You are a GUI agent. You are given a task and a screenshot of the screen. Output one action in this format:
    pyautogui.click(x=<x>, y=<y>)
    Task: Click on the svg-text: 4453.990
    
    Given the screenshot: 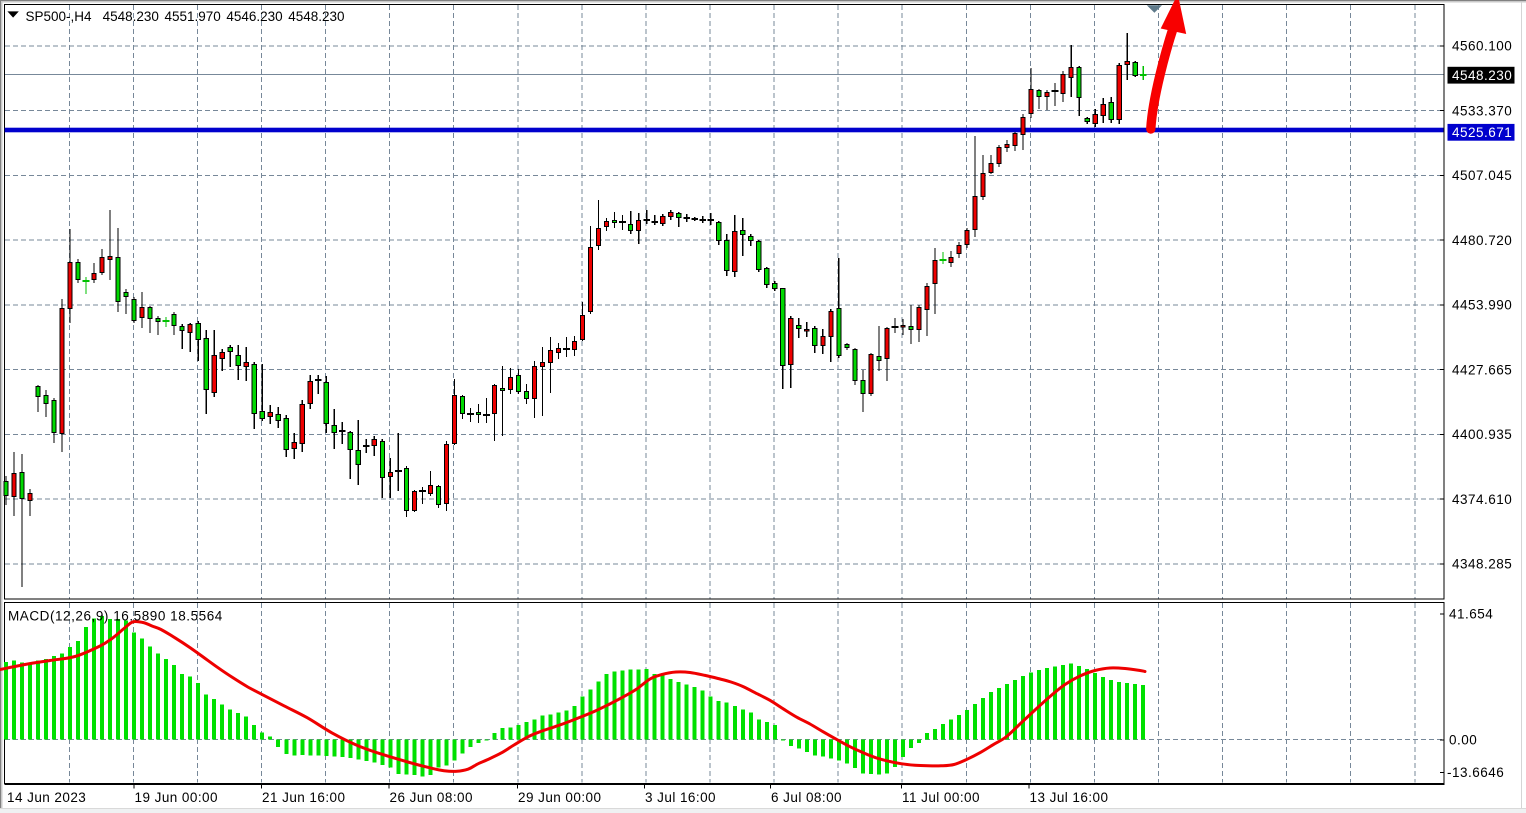 What is the action you would take?
    pyautogui.click(x=1482, y=305)
    